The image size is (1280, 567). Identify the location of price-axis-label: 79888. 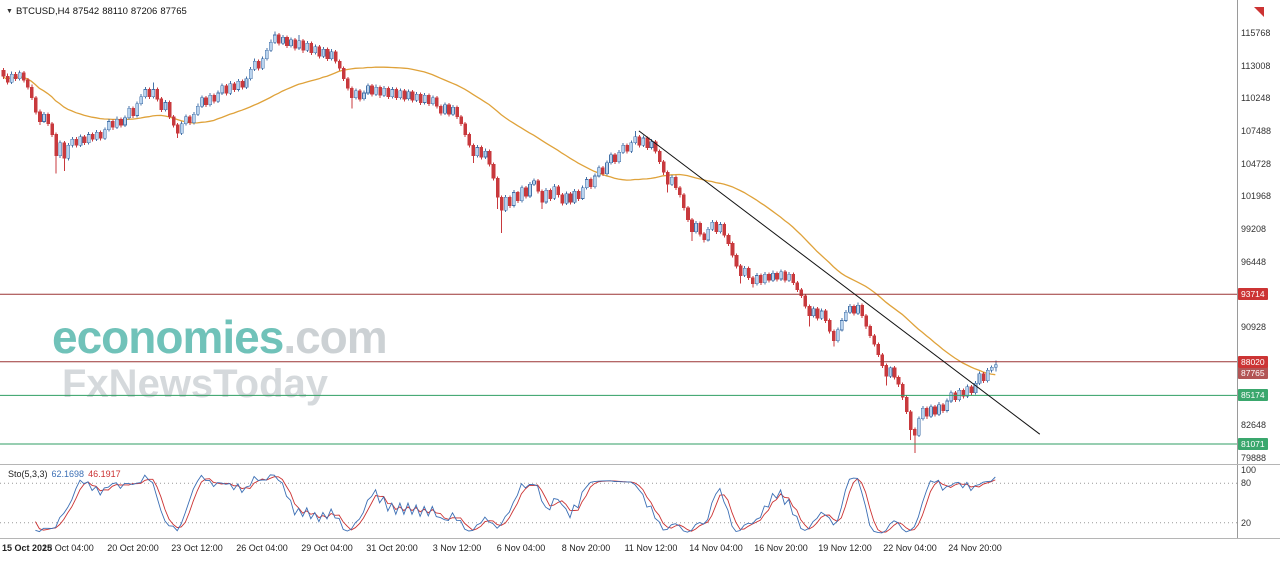
(1254, 458).